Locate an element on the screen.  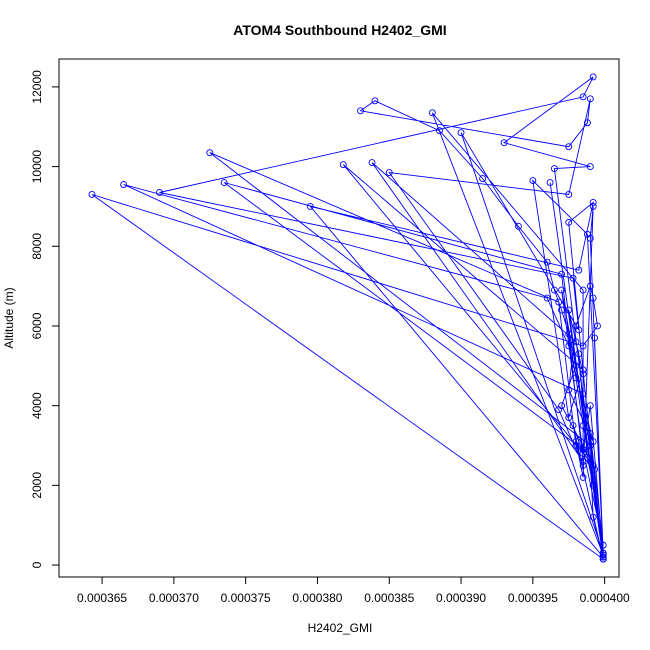
x-tick-label: 0.000400 is located at coordinates (605, 598).